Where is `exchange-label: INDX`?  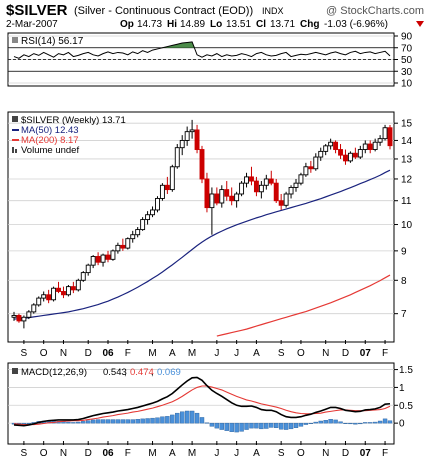
exchange-label: INDX is located at coordinates (273, 11).